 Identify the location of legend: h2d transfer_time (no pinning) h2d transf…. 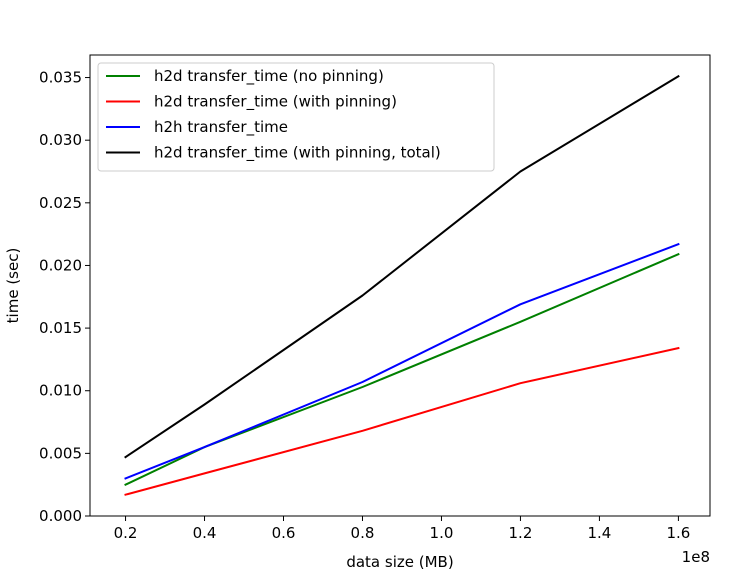
(296, 117).